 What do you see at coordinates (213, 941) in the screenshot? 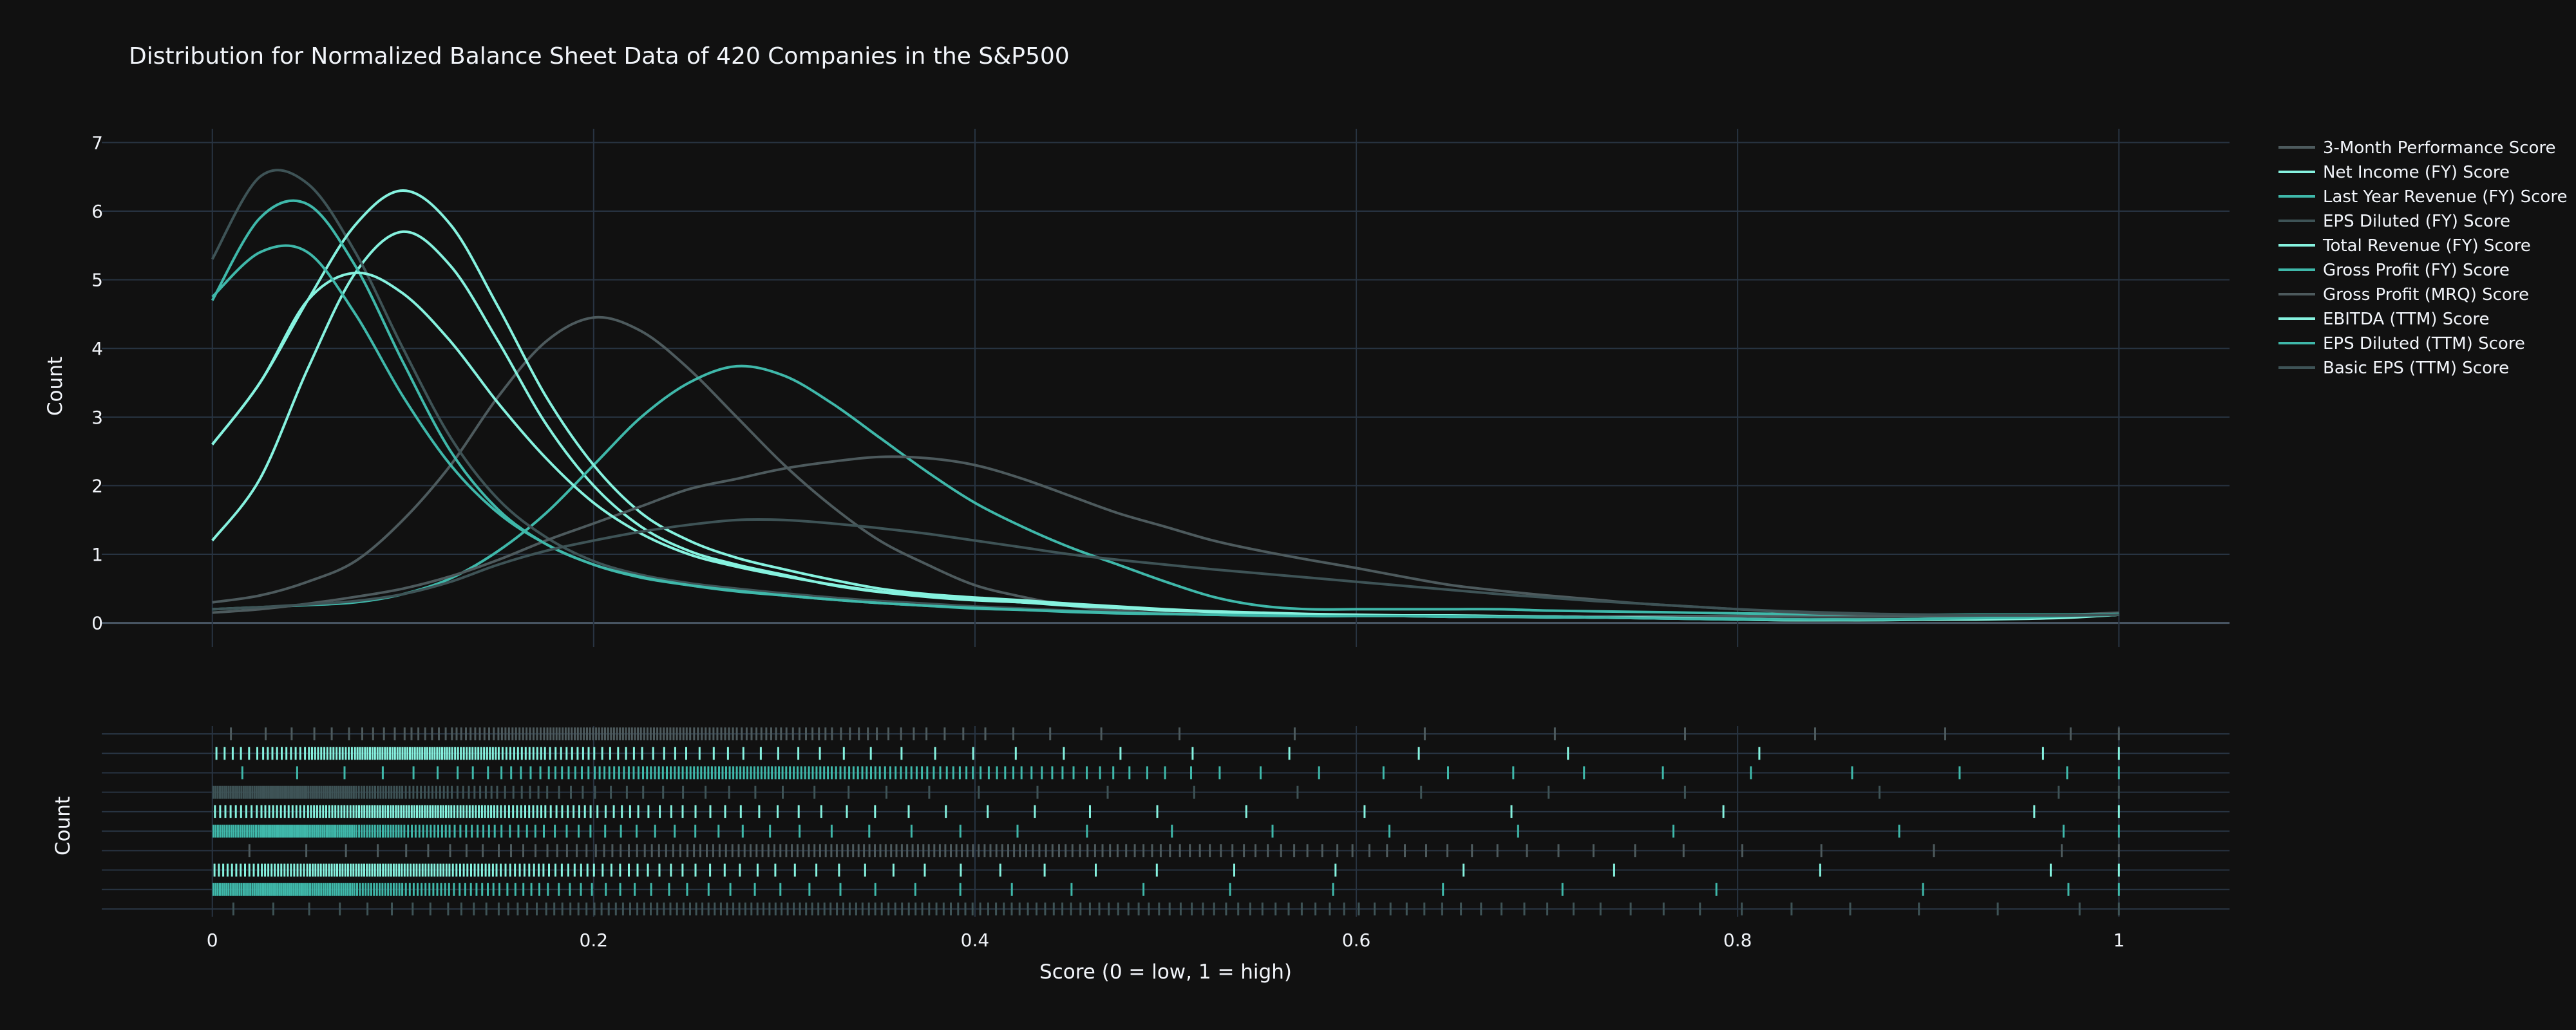
I see `x-tick-label: 0` at bounding box center [213, 941].